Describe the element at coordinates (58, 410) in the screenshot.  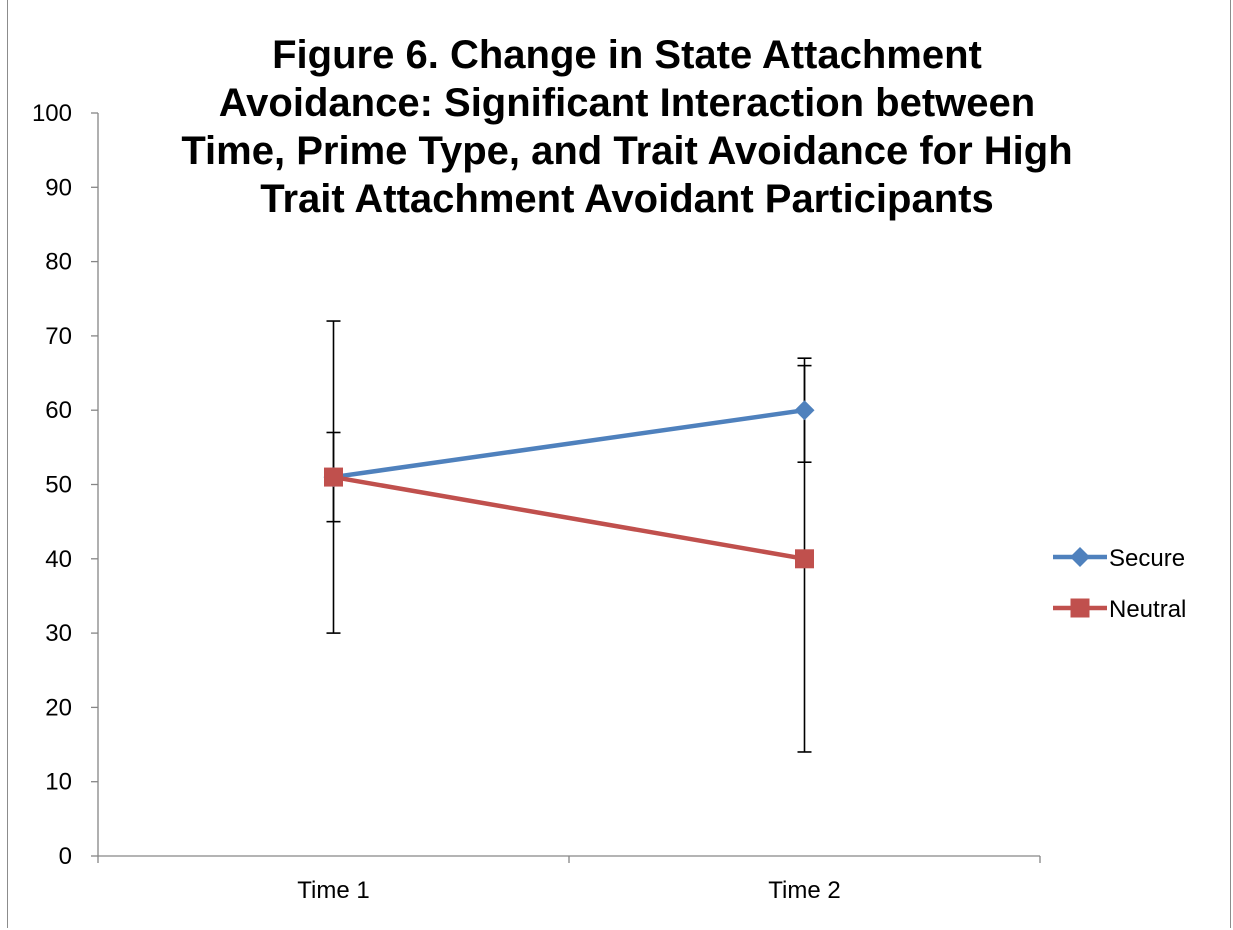
I see `y-tick-label: 60` at that location.